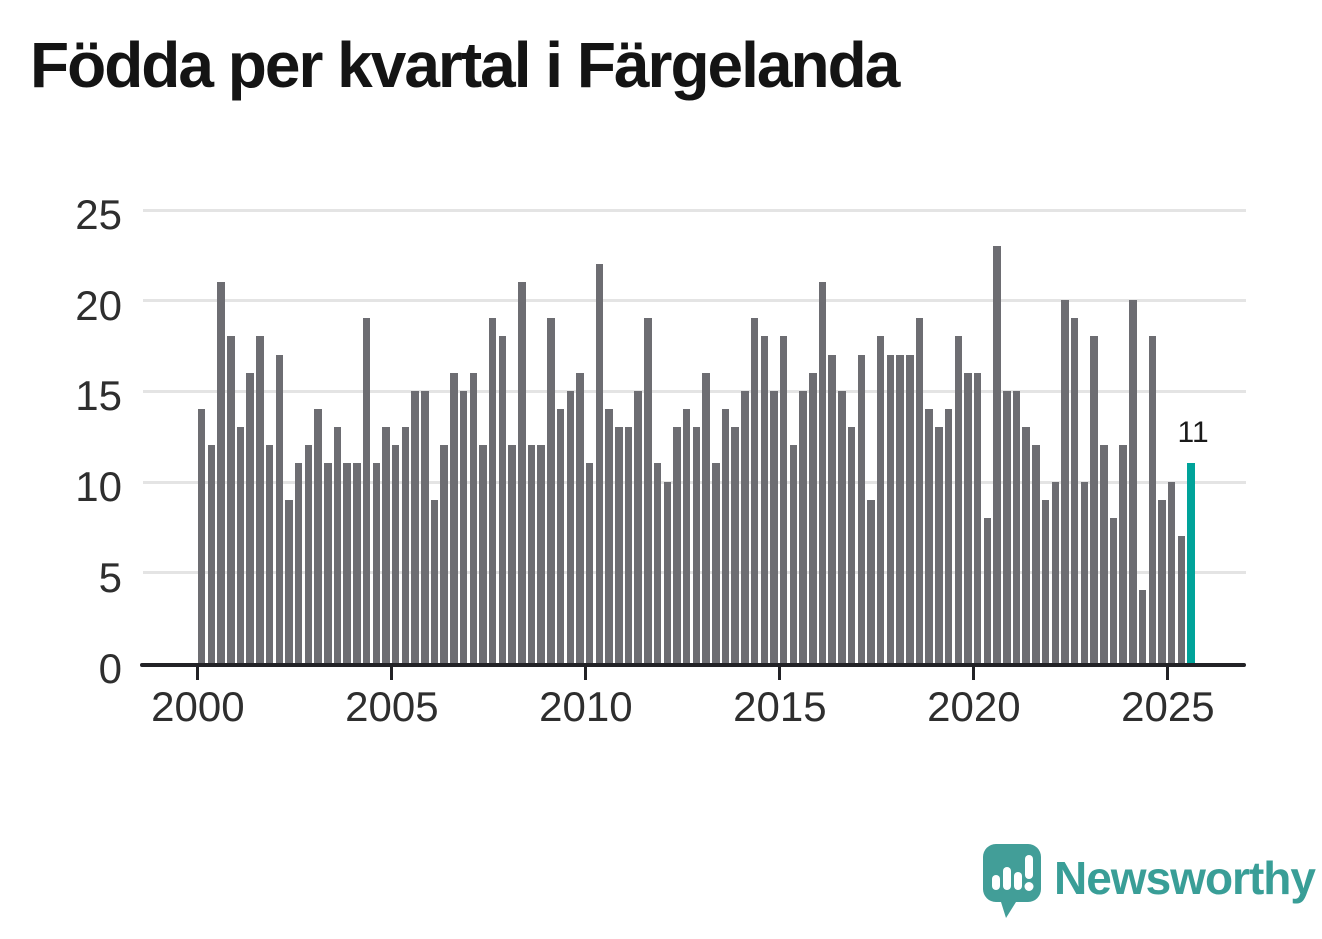 The height and width of the screenshot is (939, 1322). What do you see at coordinates (308, 554) in the screenshot?
I see `bar-2002-Q4` at bounding box center [308, 554].